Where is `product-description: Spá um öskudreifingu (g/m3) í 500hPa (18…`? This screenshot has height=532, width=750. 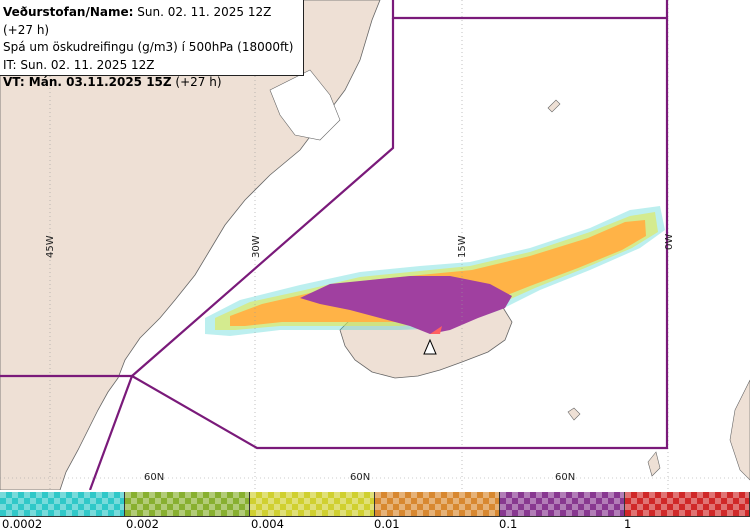
product-description: Spá um öskudreifingu (g/m3) í 500hPa (18… is located at coordinates (148, 47).